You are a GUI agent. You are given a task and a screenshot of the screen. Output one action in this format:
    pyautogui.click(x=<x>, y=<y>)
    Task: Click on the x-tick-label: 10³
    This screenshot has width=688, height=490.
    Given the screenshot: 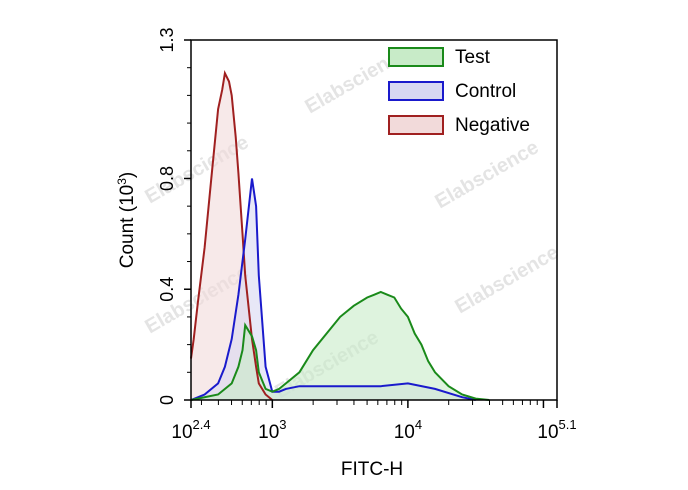 What is the action you would take?
    pyautogui.click(x=272, y=430)
    